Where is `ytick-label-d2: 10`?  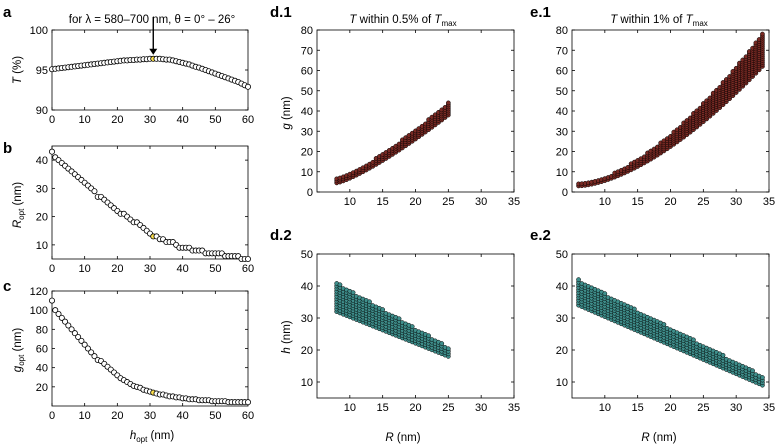 ytick-label-d2: 10 is located at coordinates (307, 383).